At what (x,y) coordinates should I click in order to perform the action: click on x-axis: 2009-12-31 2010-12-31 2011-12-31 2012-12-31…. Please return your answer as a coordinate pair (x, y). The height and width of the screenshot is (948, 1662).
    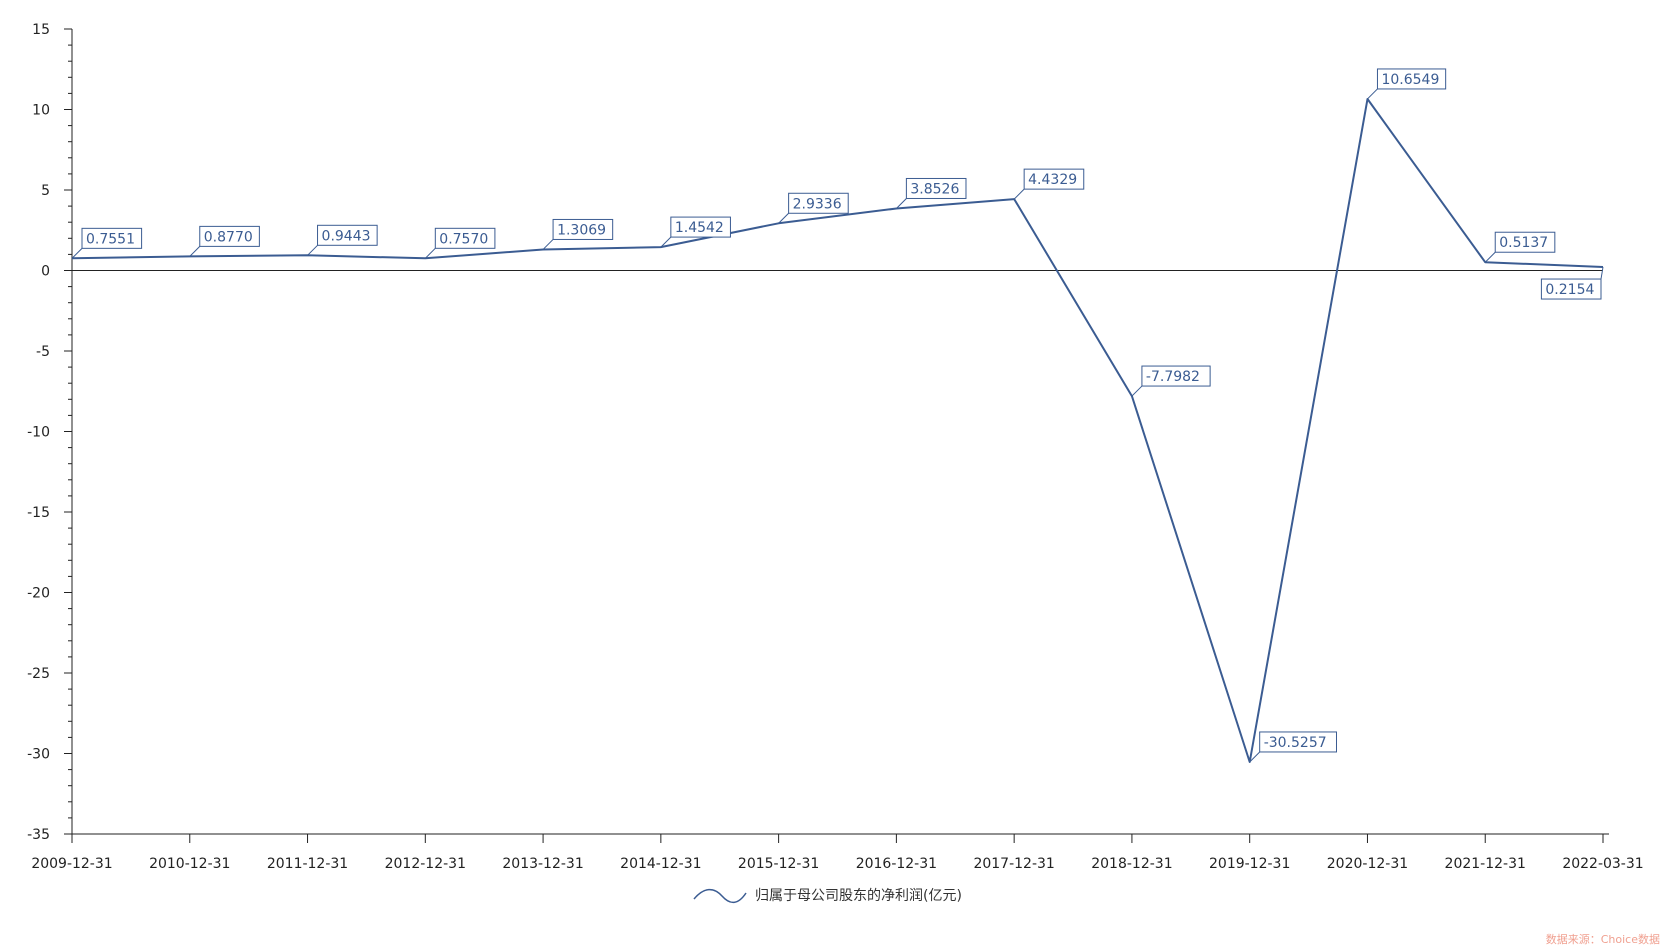
    Looking at the image, I should click on (837, 852).